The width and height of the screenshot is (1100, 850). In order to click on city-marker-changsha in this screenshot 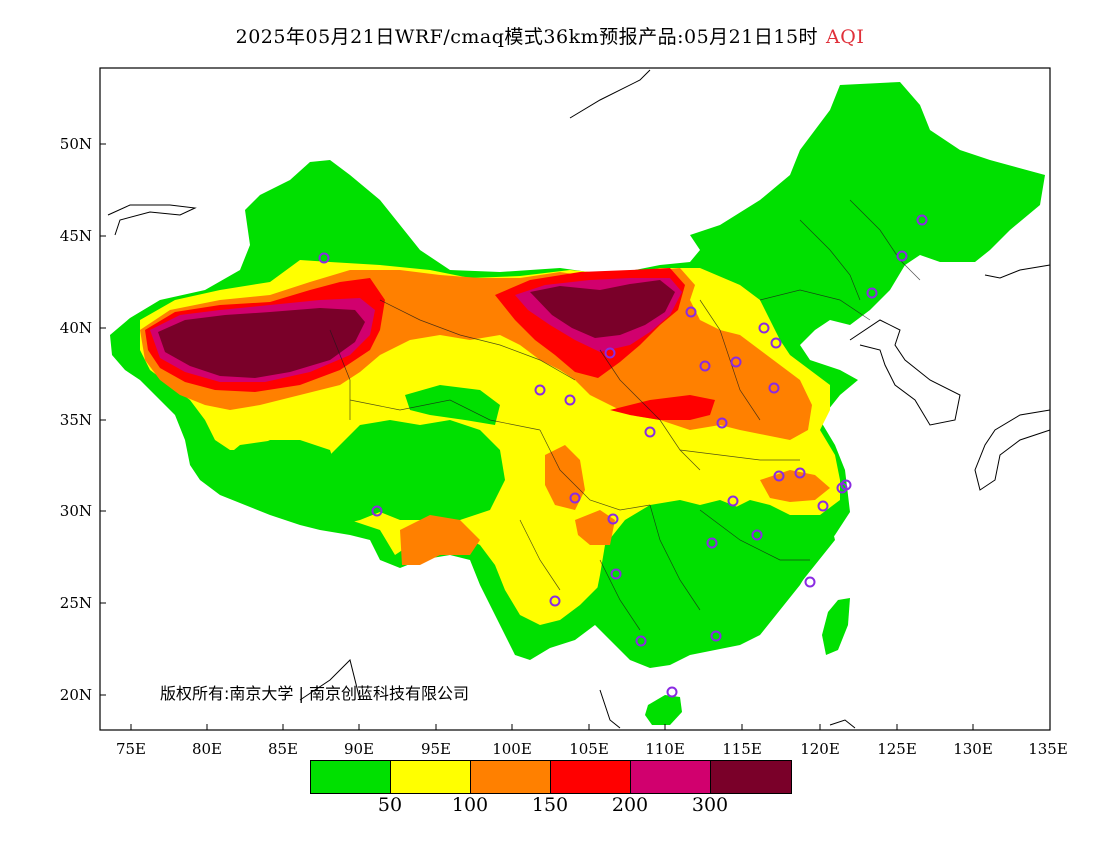, I will do `click(712, 543)`.